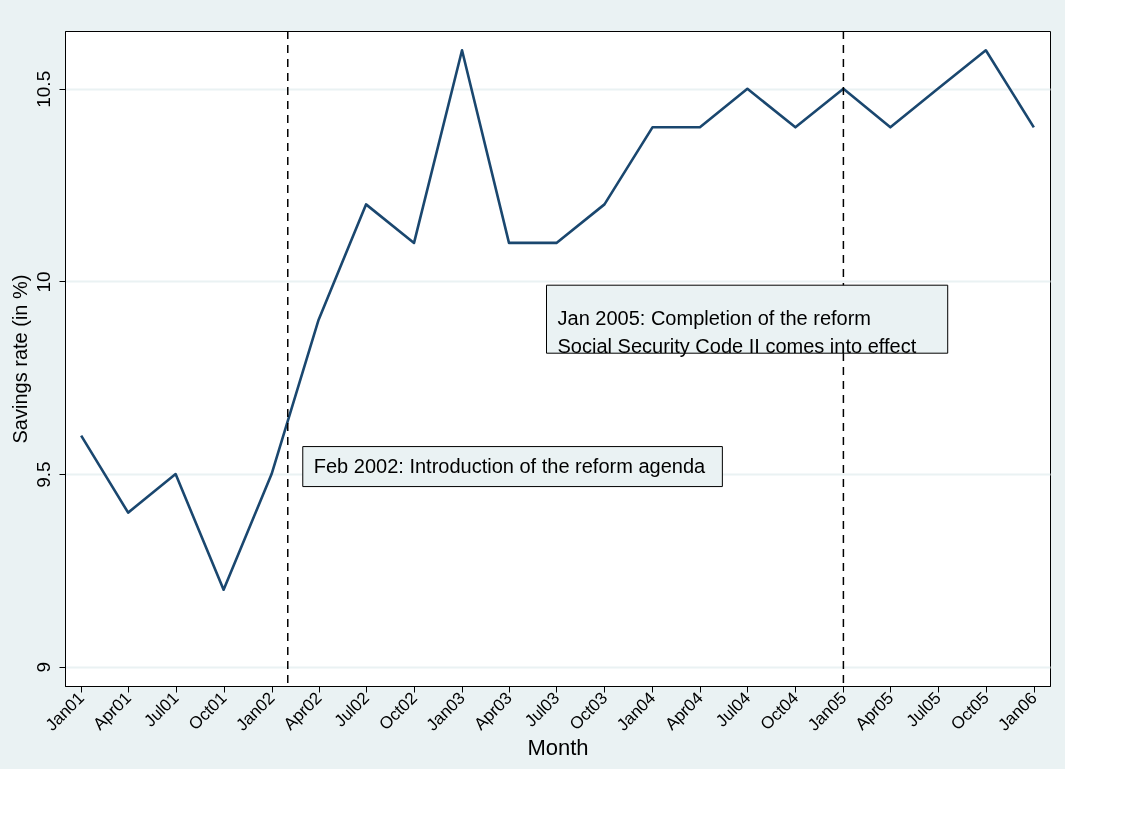  Describe the element at coordinates (43, 667) in the screenshot. I see `y-tick-label: 9` at that location.